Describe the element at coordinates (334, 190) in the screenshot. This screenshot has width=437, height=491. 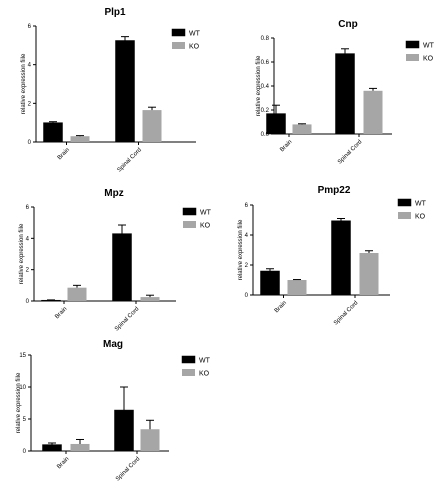
I see `chart-title: Pmp22` at that location.